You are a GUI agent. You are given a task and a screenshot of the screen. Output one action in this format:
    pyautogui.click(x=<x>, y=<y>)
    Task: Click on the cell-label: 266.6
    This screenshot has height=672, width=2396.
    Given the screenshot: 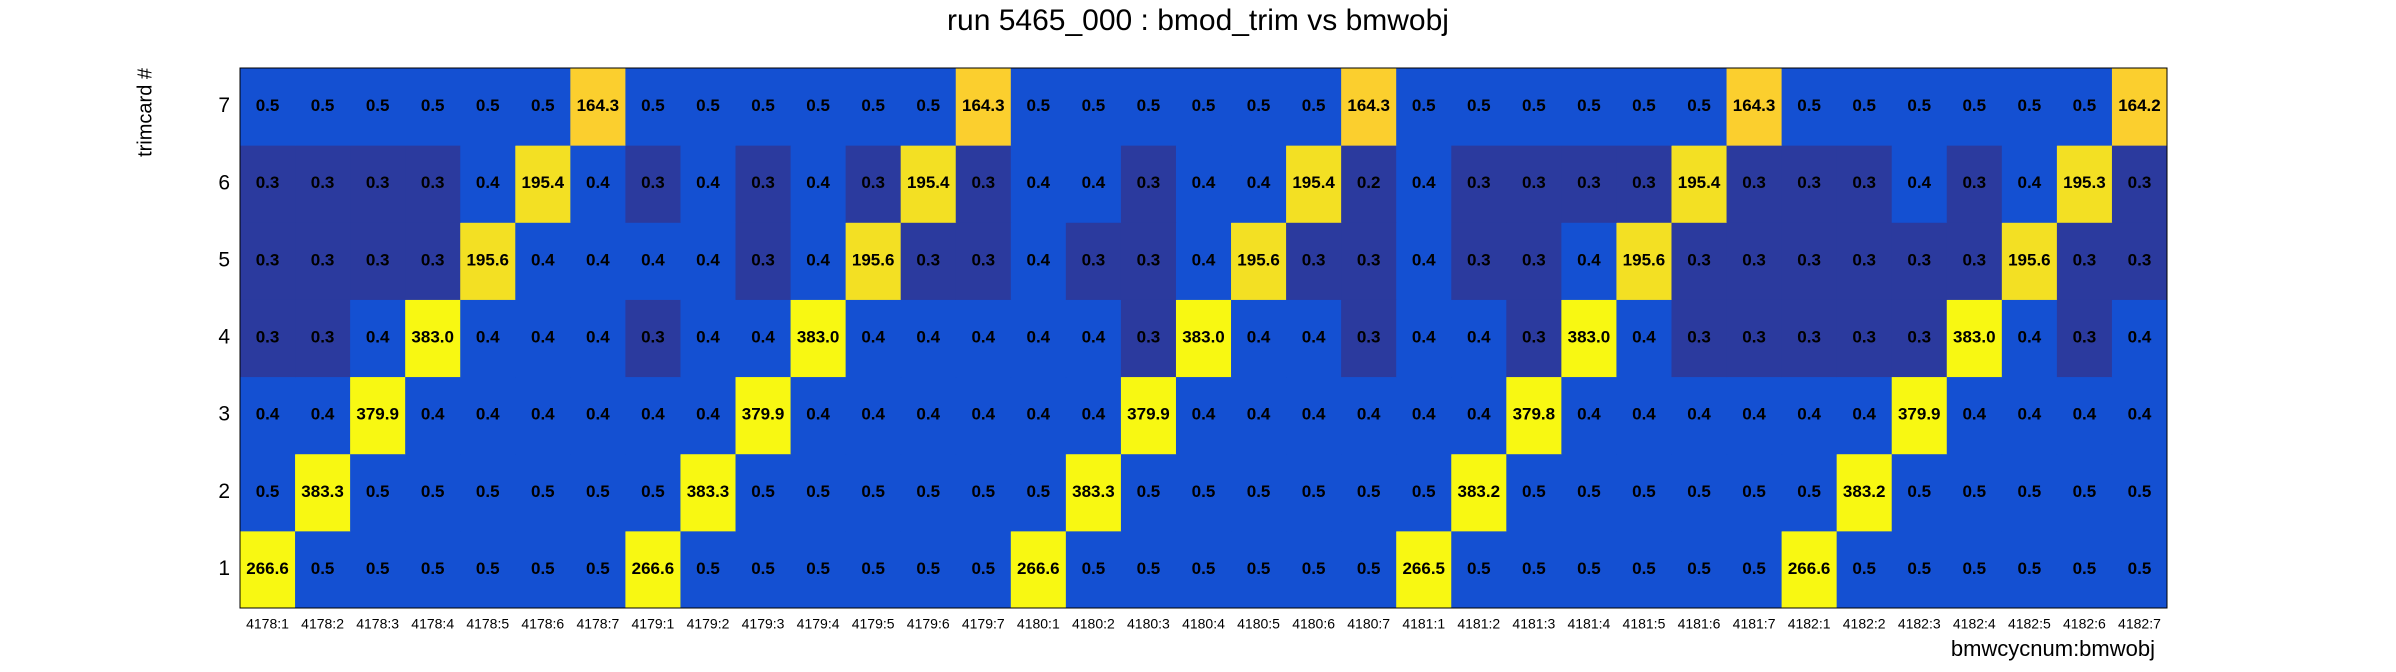 What is the action you would take?
    pyautogui.click(x=653, y=568)
    